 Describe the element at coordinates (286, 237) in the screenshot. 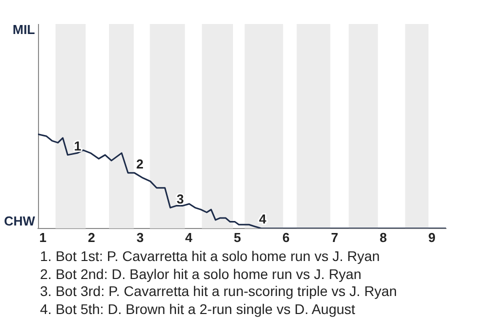

I see `x-tick-label: 6` at that location.